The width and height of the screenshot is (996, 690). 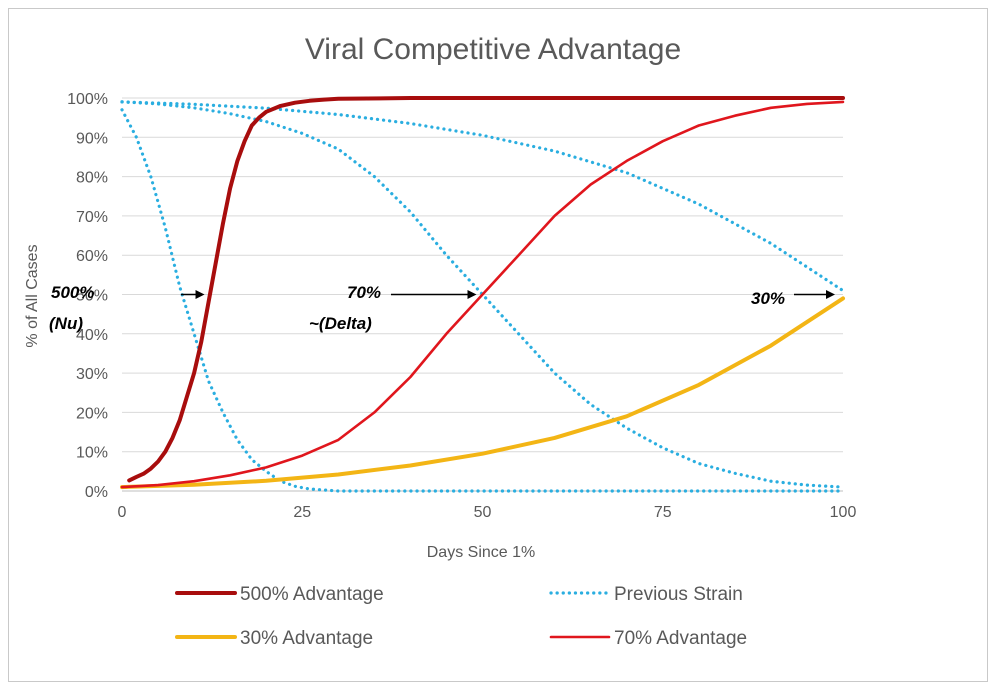 I want to click on y-tick-label: 10%, so click(x=92, y=453).